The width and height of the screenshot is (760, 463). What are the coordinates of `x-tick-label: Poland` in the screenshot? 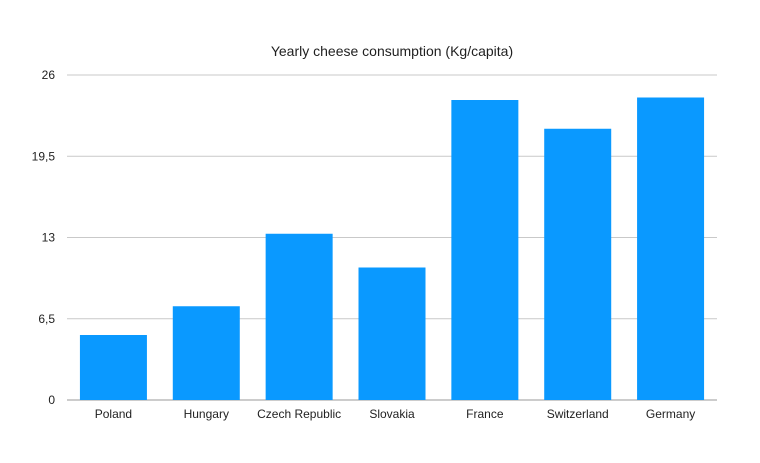 It's located at (113, 414).